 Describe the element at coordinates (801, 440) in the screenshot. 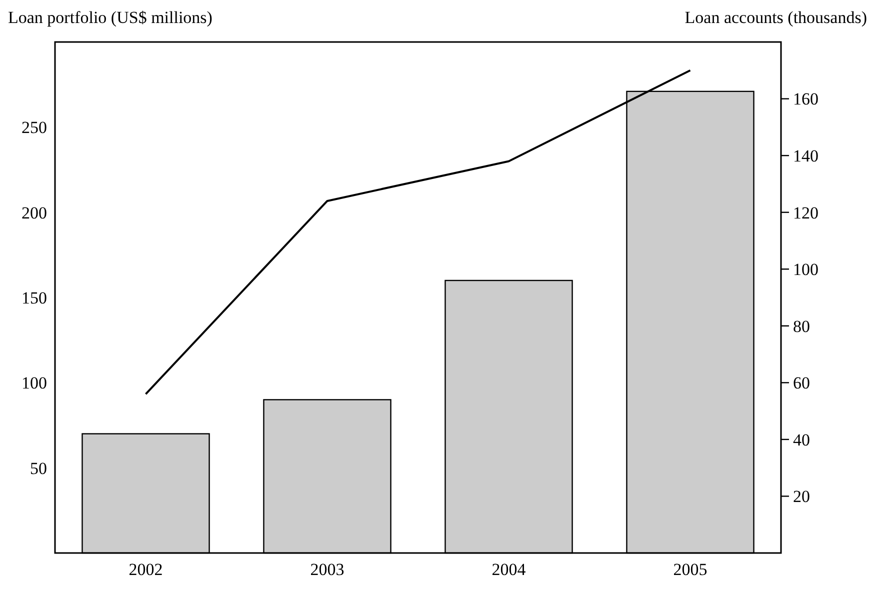

I see `y2-tick-label: 40` at that location.